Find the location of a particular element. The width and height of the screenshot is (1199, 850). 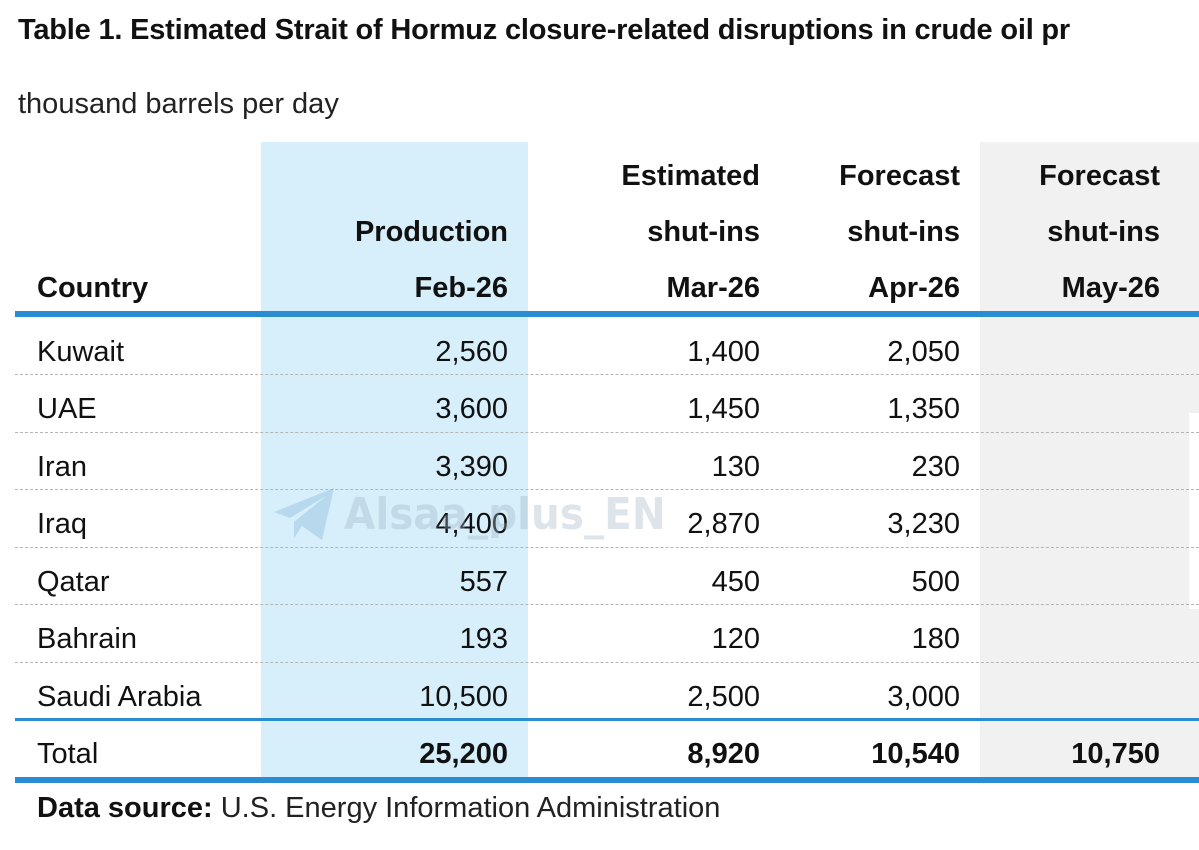

cell-forecast-apr: 3,000 is located at coordinates (923, 697).